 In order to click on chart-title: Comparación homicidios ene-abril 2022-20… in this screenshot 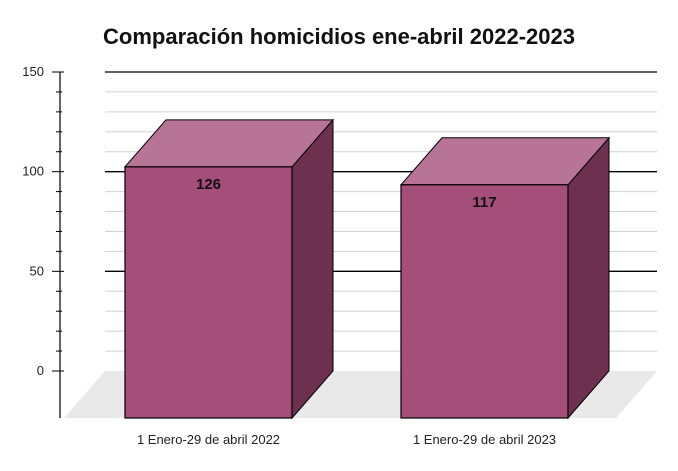, I will do `click(339, 36)`.